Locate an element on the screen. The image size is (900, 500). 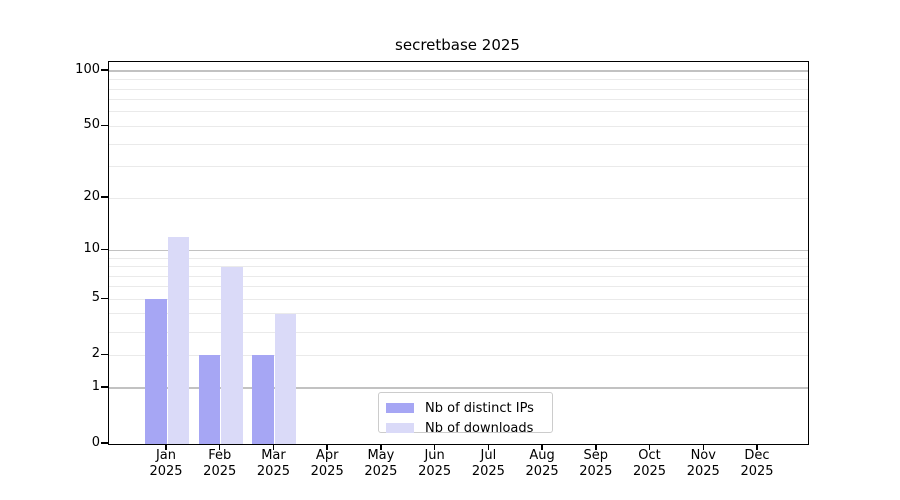
x-tick-label-aug: Aug 2025 is located at coordinates (542, 463).